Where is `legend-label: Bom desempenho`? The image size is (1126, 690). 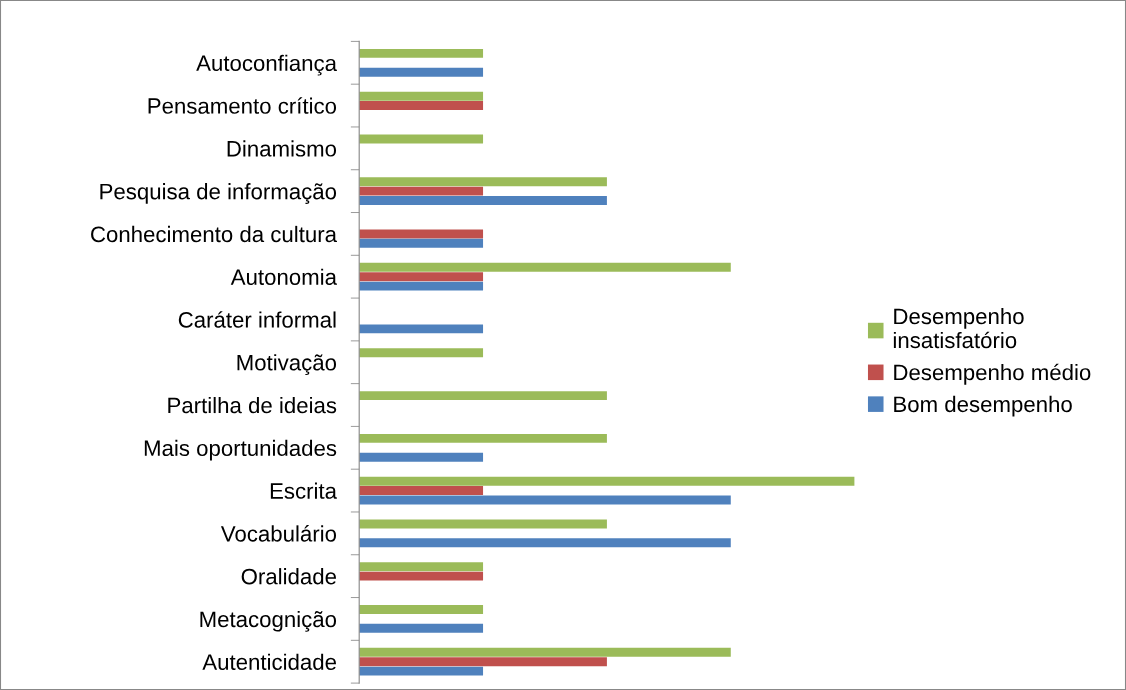 legend-label: Bom desempenho is located at coordinates (983, 406).